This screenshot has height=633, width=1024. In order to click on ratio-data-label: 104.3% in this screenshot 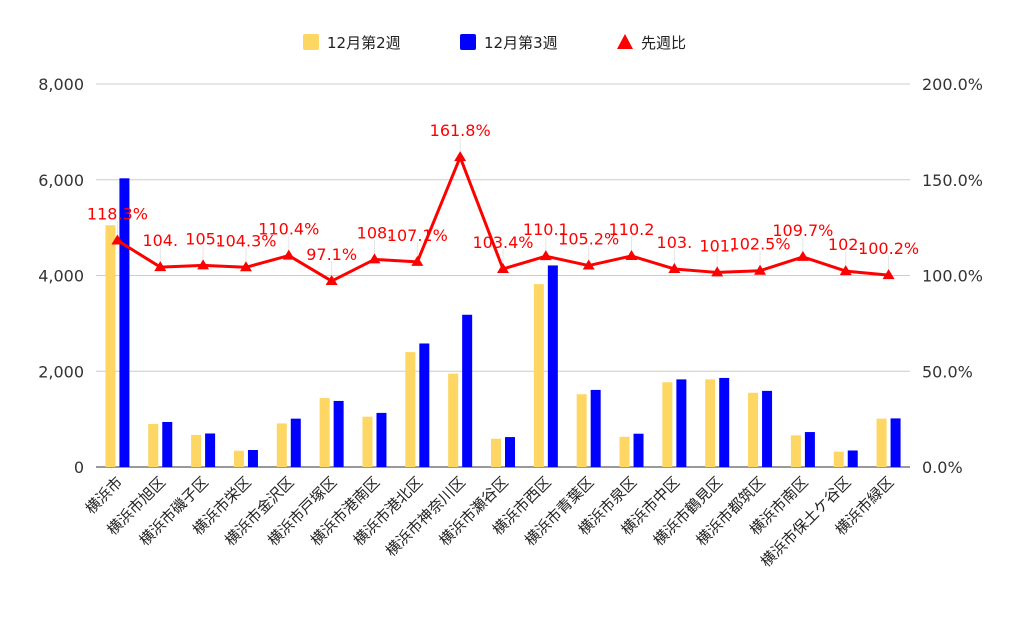, I will do `click(245, 240)`.